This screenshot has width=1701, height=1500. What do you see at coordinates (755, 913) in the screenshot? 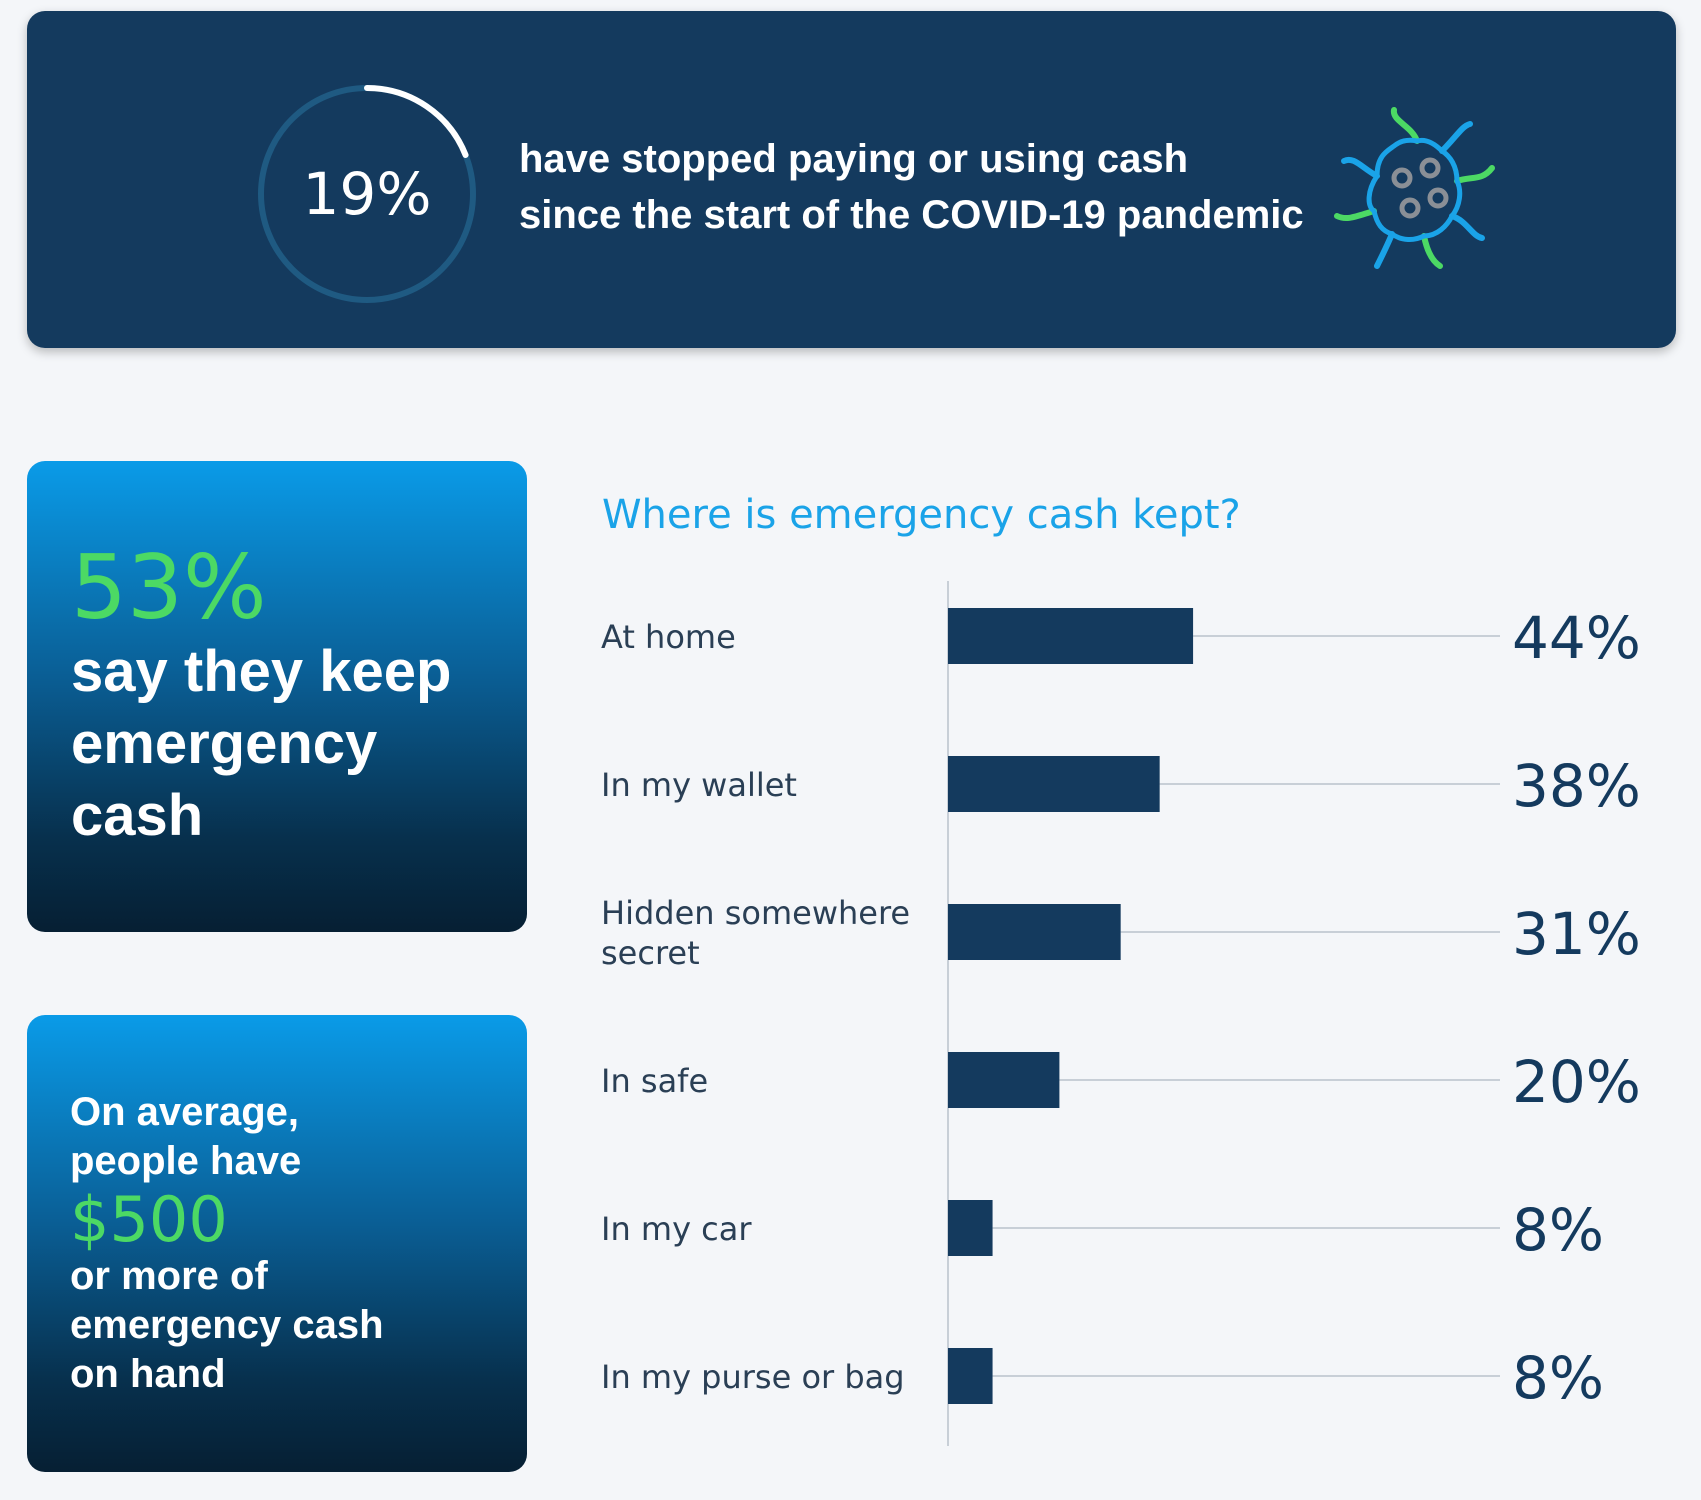
I see `category-label: Hidden somewhere` at bounding box center [755, 913].